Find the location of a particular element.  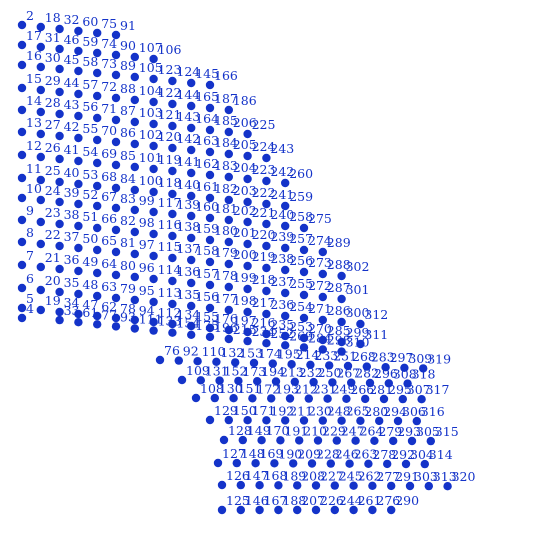

mesh-node: 220 is located at coordinates (259, 238).